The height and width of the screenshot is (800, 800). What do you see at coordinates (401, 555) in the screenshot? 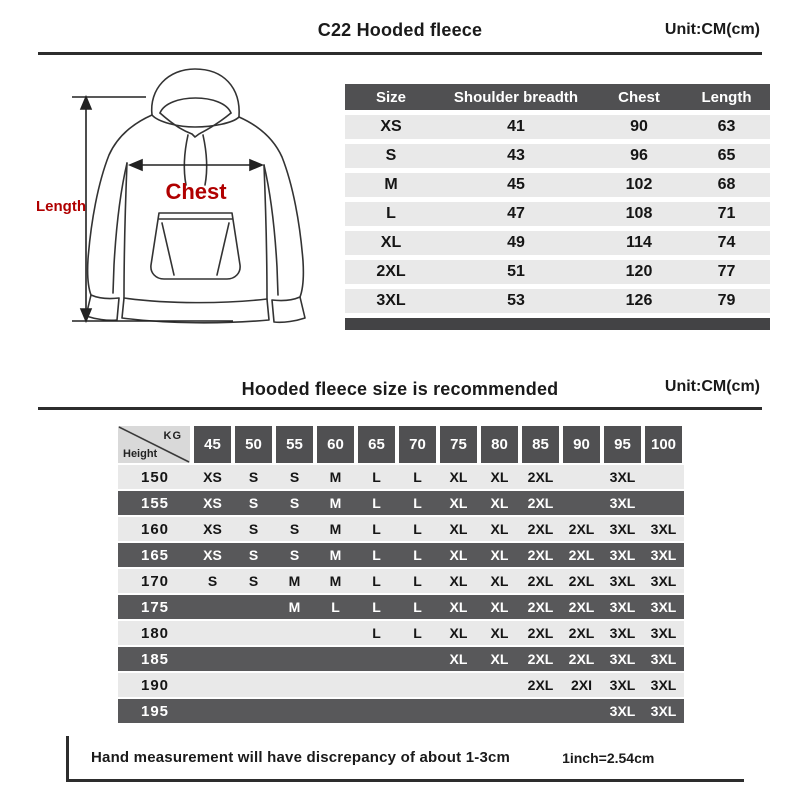
I see `matrix-row: 165 XS S S M L L XL XL 2XL 2XL 3XL 3XL` at bounding box center [401, 555].